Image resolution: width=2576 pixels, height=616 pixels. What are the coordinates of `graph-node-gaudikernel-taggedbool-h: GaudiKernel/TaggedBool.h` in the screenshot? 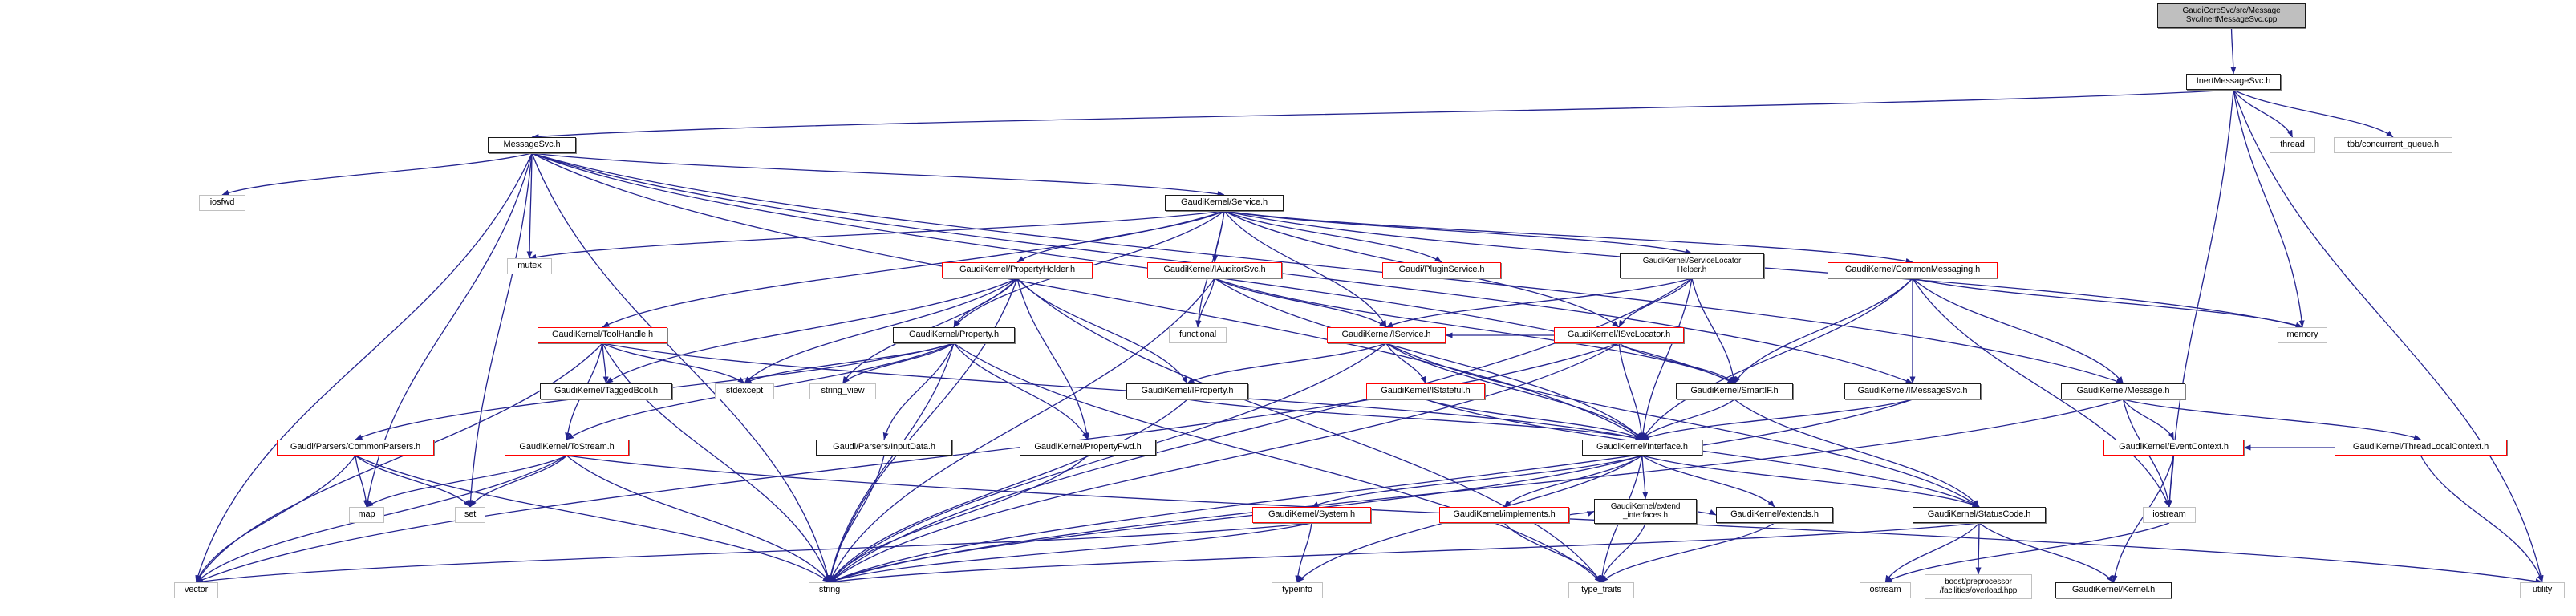 It's located at (606, 391).